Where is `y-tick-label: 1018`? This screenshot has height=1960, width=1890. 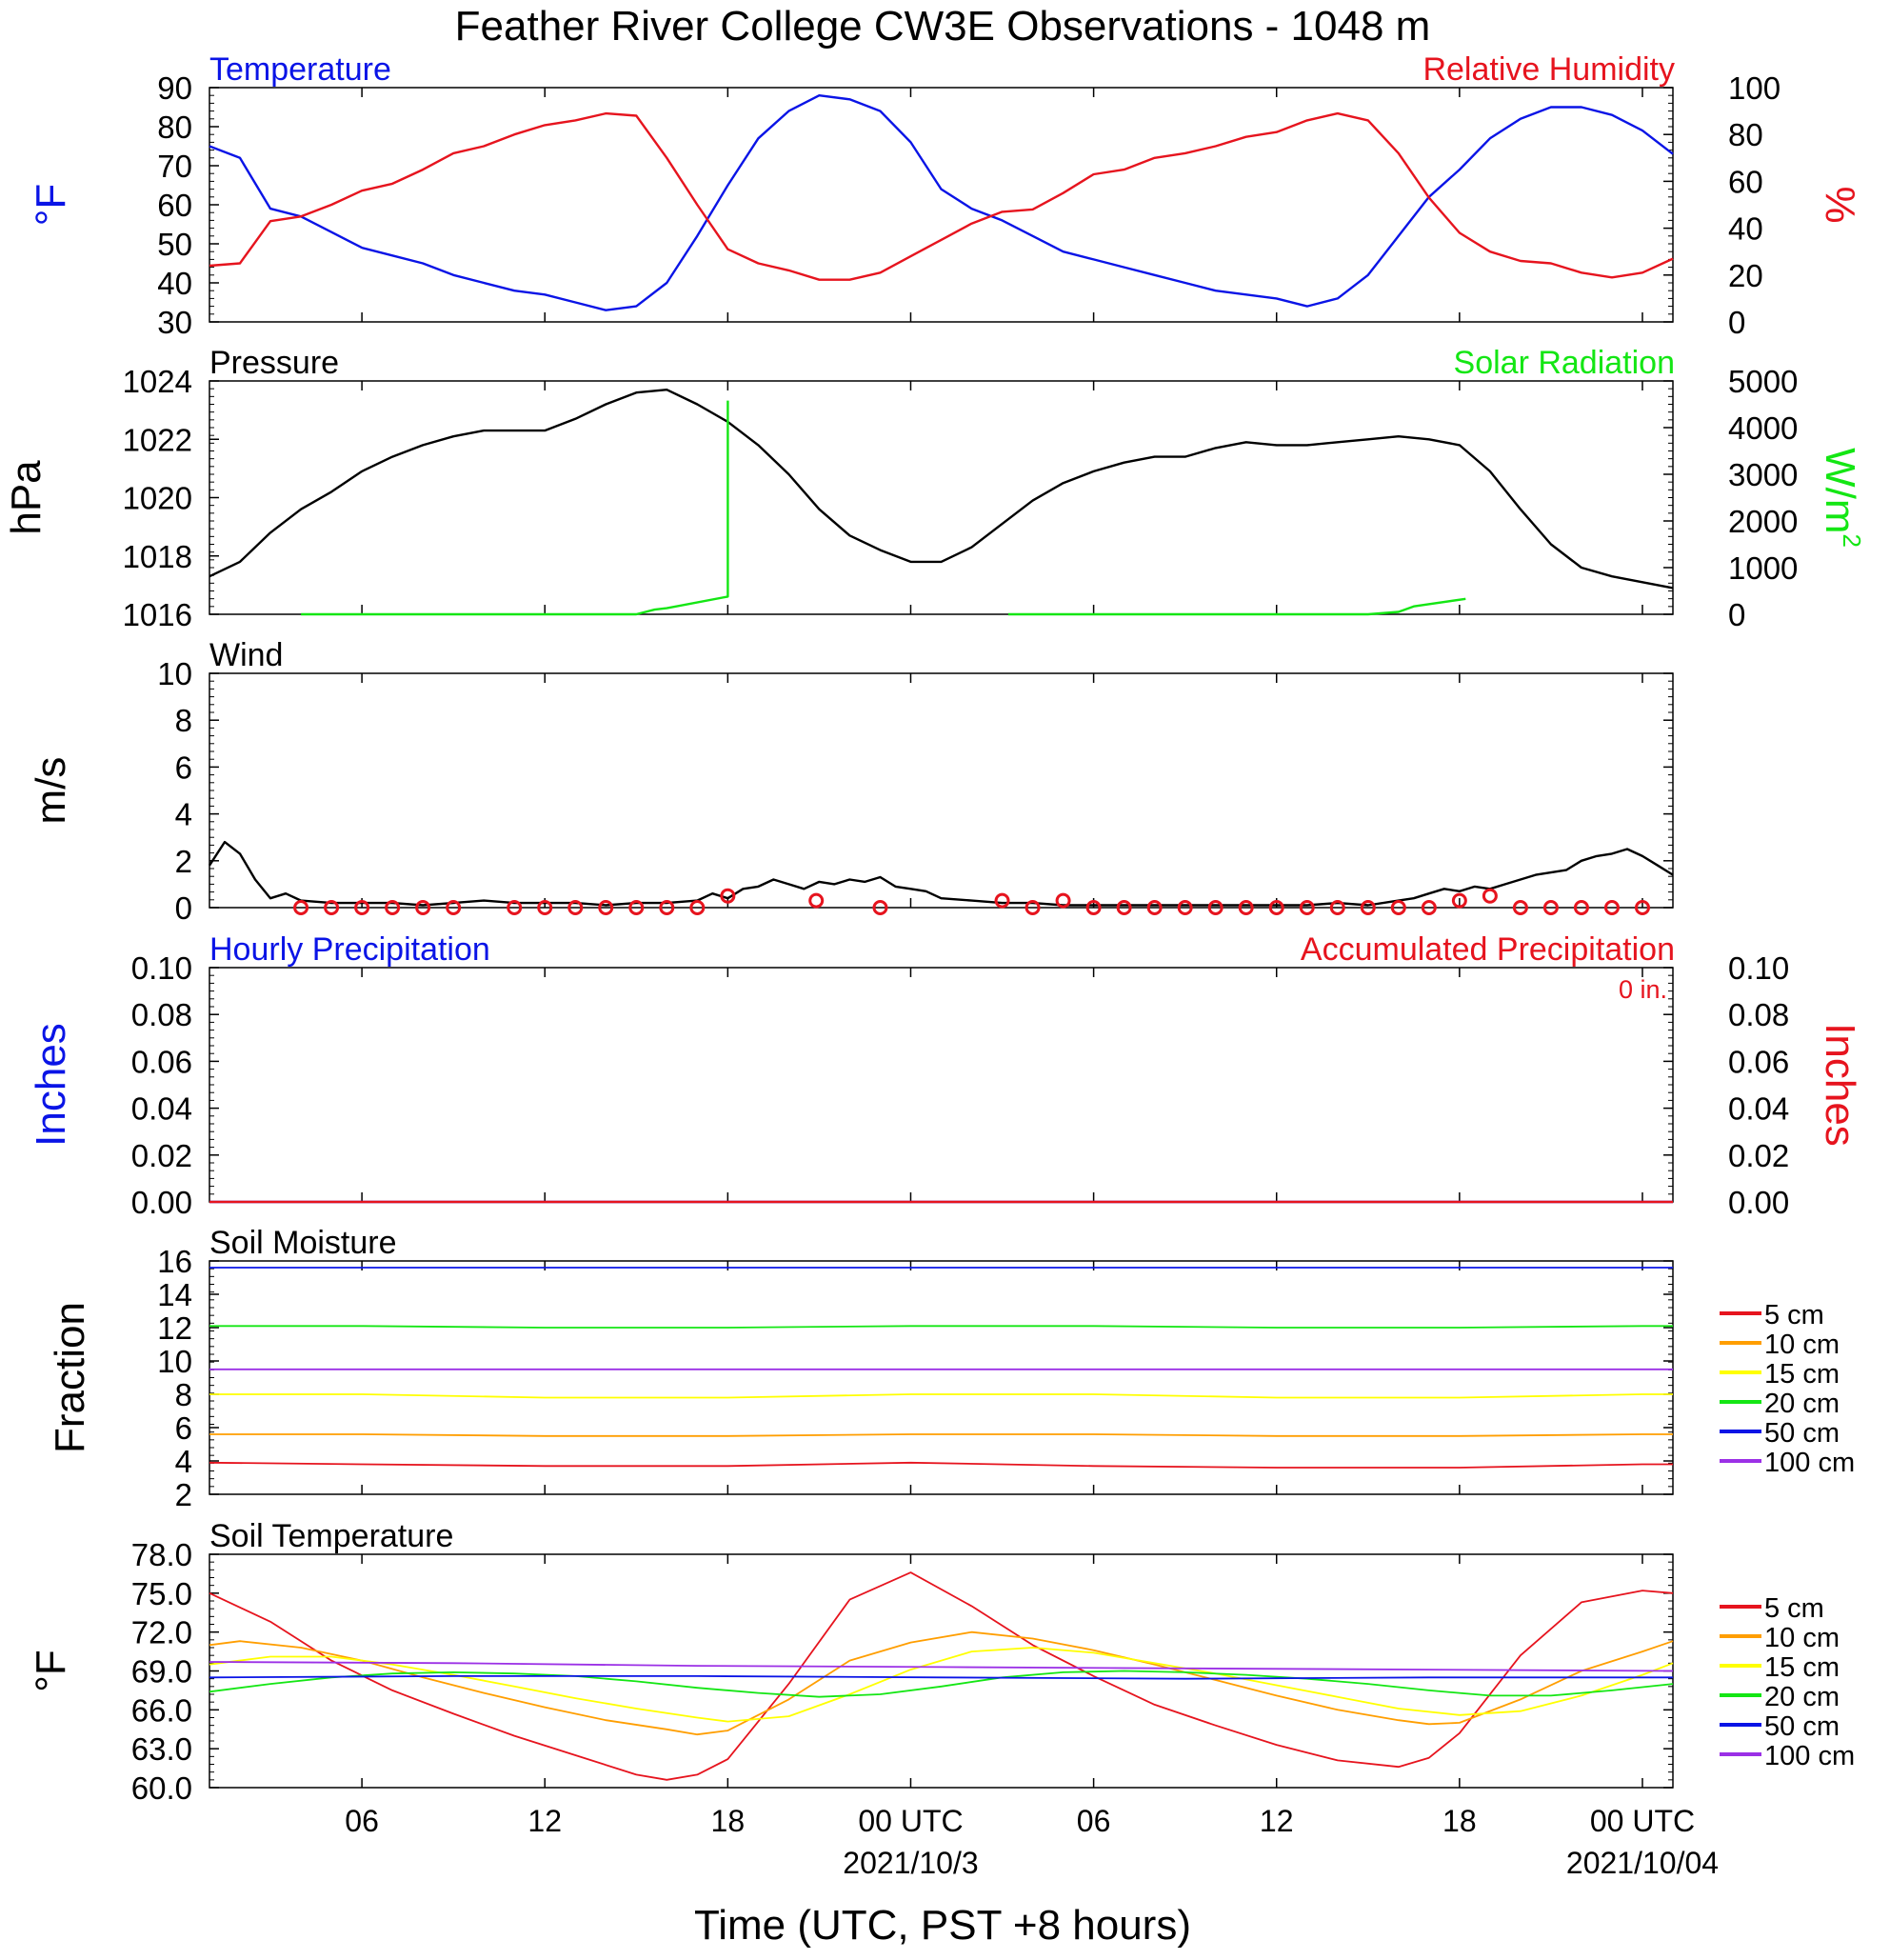
y-tick-label: 1018 is located at coordinates (157, 556).